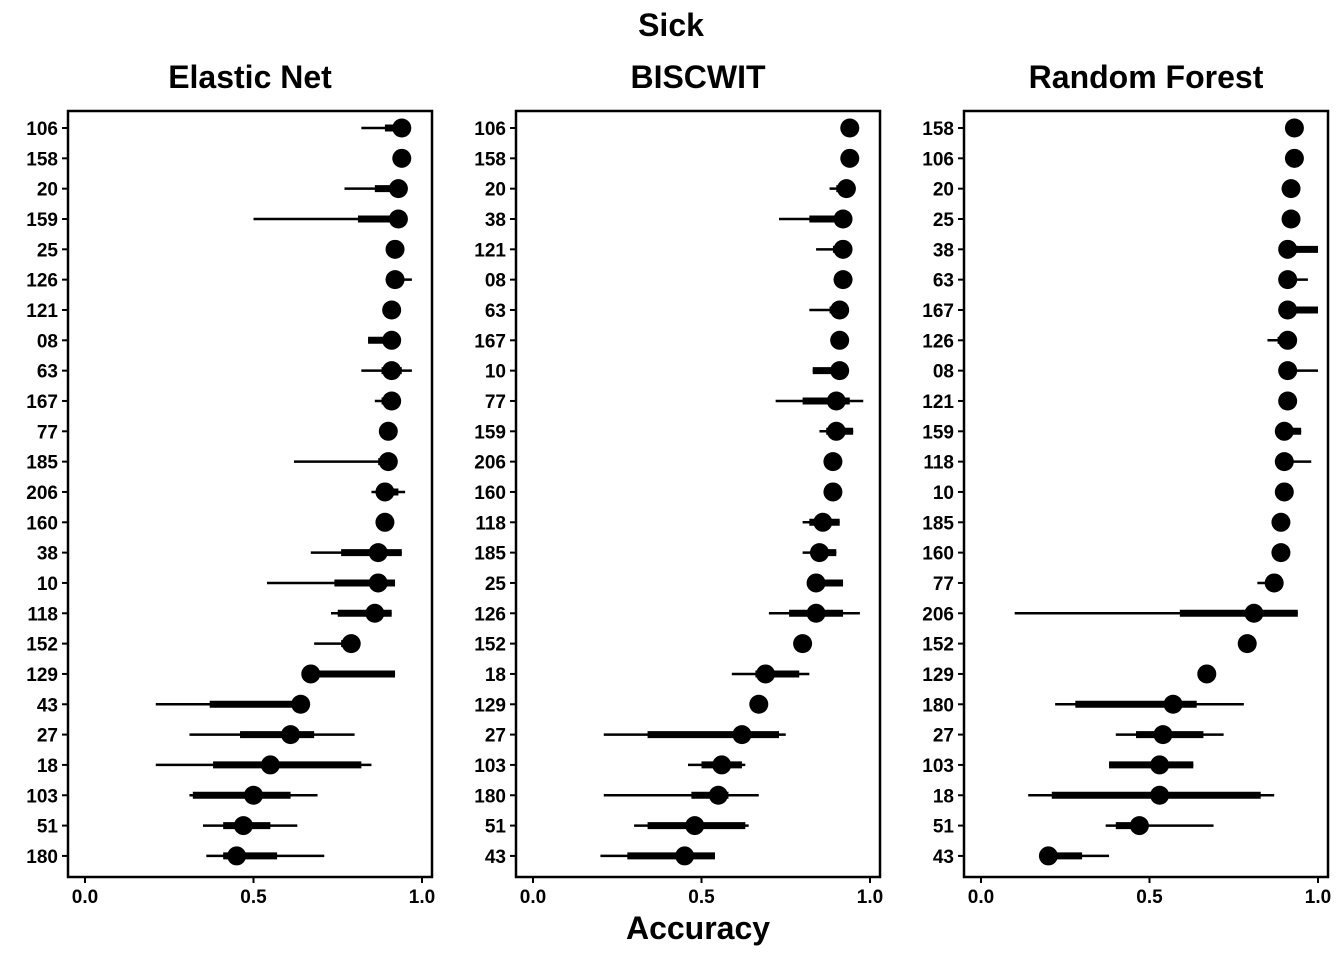 The image size is (1344, 965). Describe the element at coordinates (943, 584) in the screenshot. I see `y-tick-label: 77` at that location.